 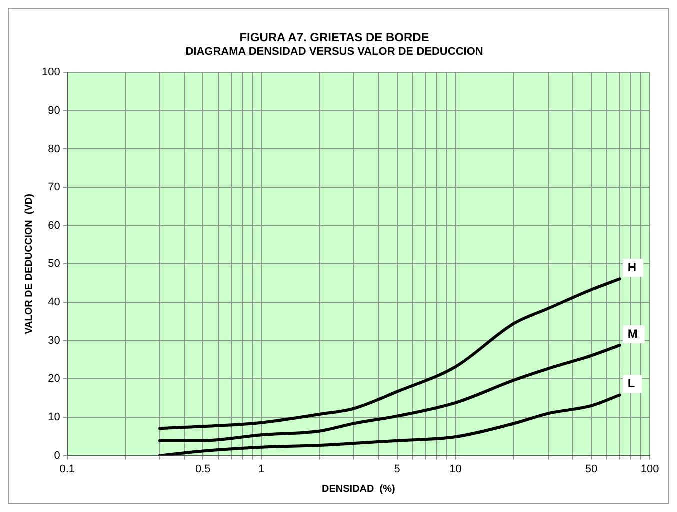 What do you see at coordinates (203, 469) in the screenshot?
I see `x-tick-label: 0.5` at bounding box center [203, 469].